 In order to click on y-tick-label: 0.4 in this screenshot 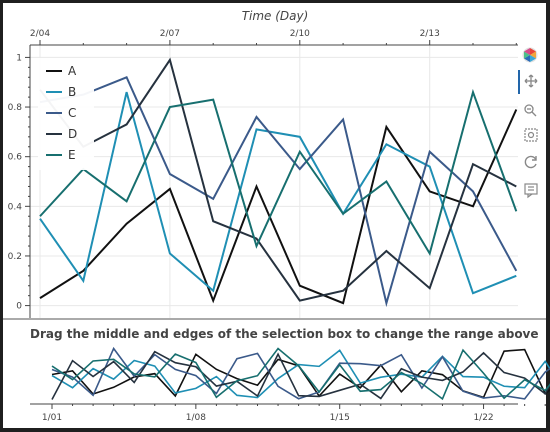, I will do `click(15, 207)`.